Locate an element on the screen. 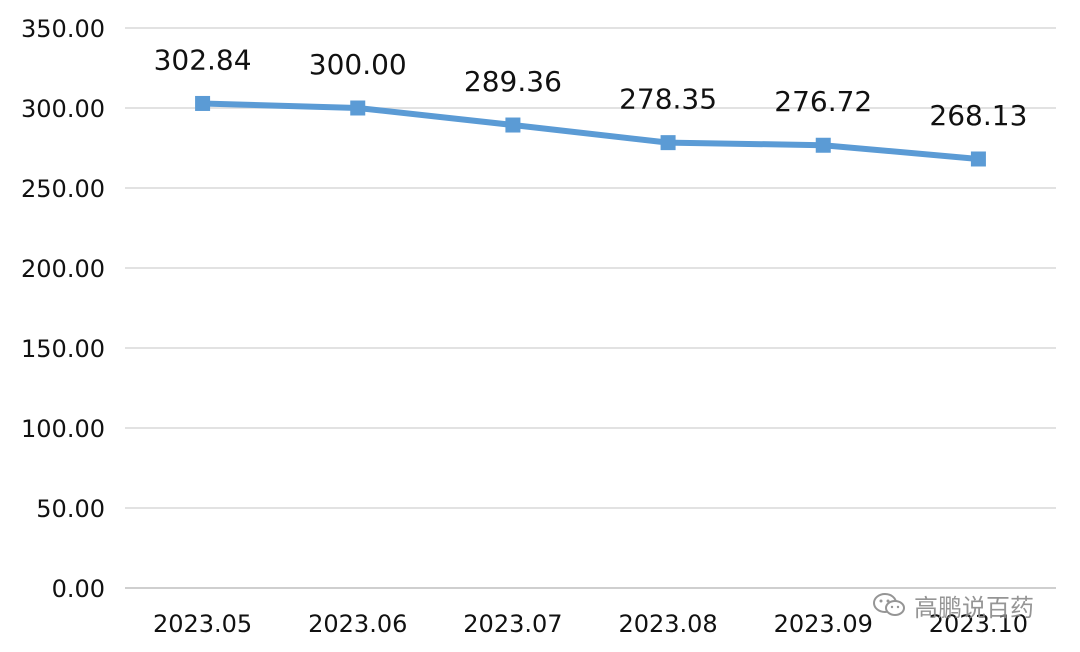 The image size is (1080, 652). y-tick-label: 150.00 is located at coordinates (63, 349).